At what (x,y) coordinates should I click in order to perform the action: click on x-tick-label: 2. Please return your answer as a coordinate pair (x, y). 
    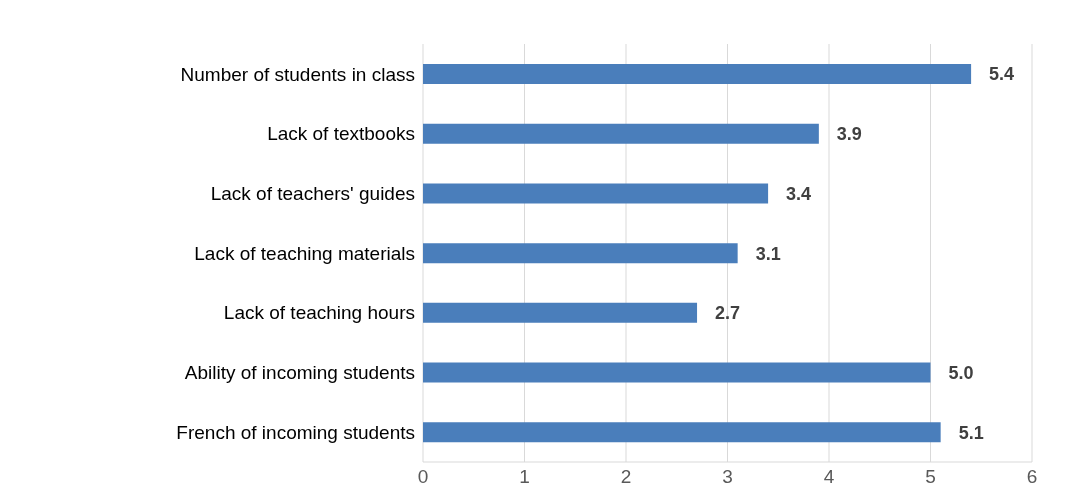
    Looking at the image, I should click on (626, 477).